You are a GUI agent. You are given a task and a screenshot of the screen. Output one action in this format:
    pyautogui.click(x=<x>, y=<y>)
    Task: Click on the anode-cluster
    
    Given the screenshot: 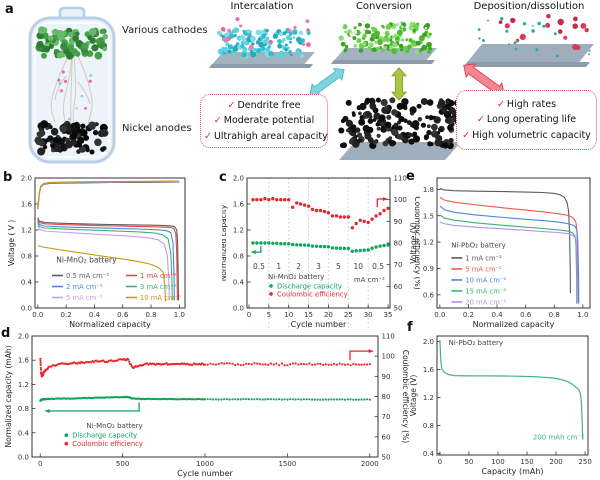 What is the action you would take?
    pyautogui.click(x=71, y=138)
    